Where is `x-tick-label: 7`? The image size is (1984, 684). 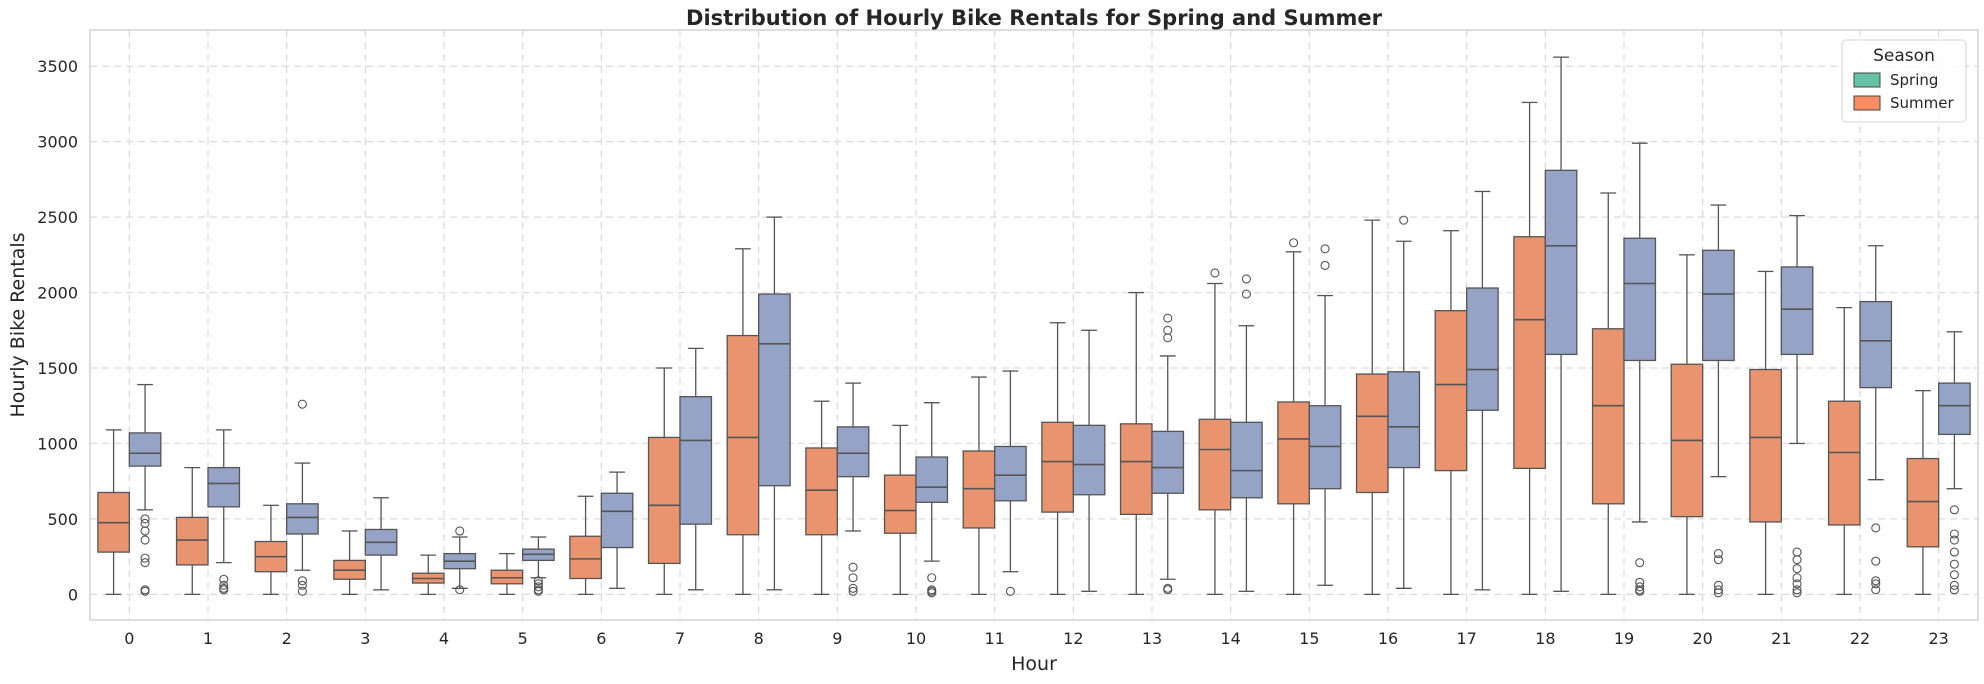 x-tick-label: 7 is located at coordinates (680, 638).